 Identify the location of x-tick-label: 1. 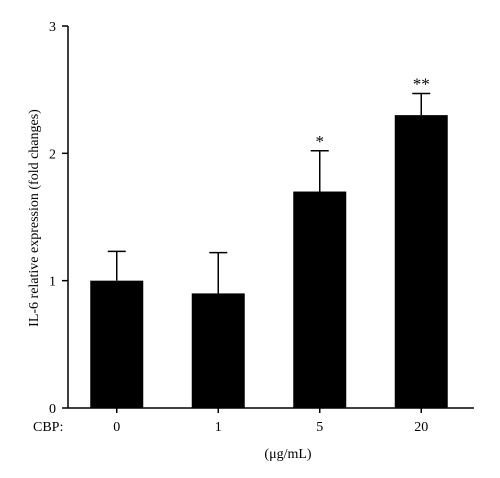
(218, 427).